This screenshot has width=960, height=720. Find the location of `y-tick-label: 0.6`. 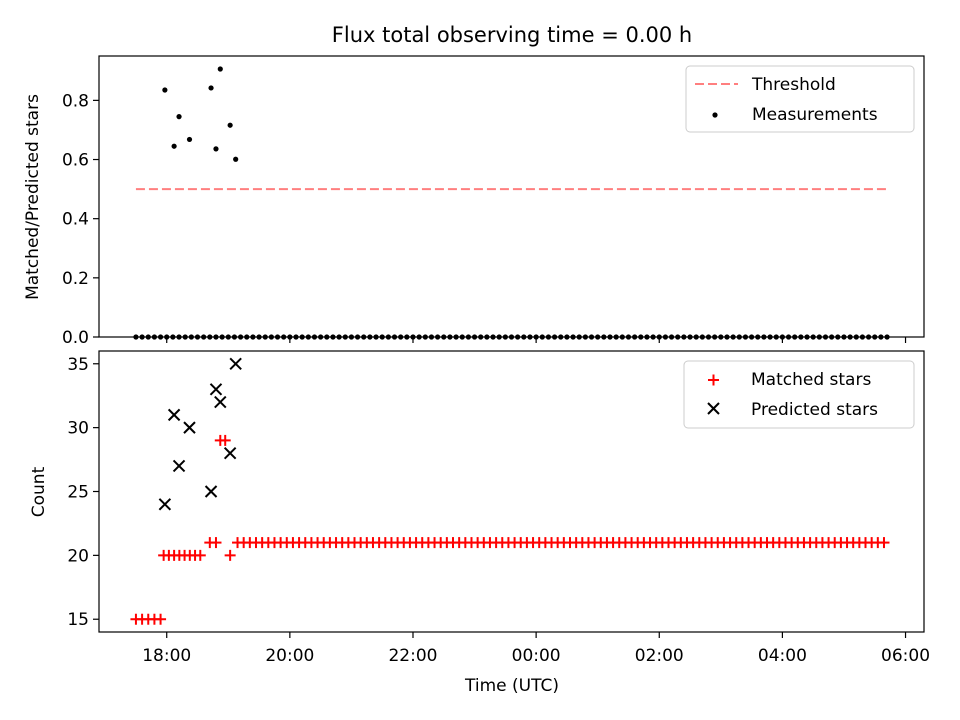

y-tick-label: 0.6 is located at coordinates (75, 161).